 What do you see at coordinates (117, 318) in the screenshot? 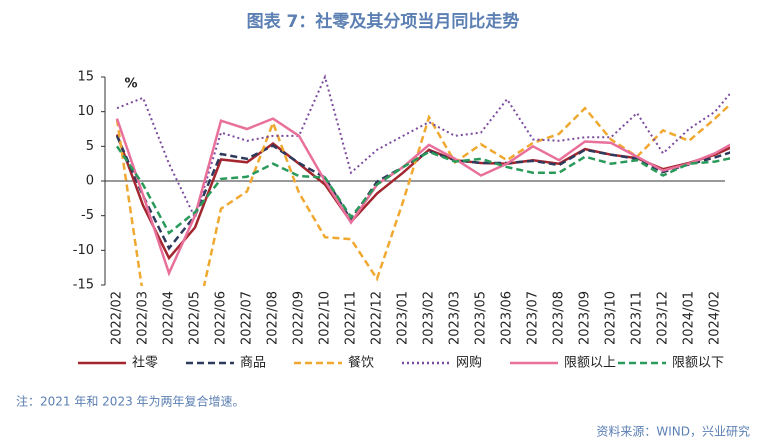
I see `x-tick-label: 2022/02` at bounding box center [117, 318].